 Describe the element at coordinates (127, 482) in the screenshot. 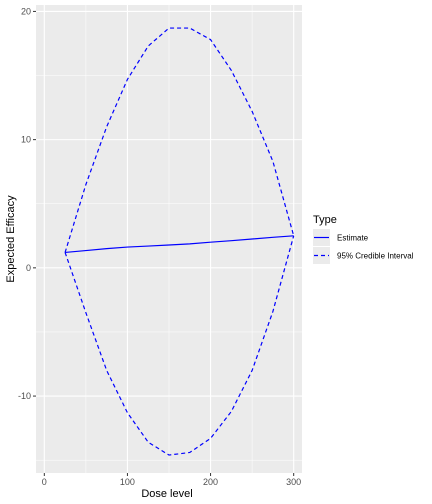

I see `x-tick-label: 100` at that location.